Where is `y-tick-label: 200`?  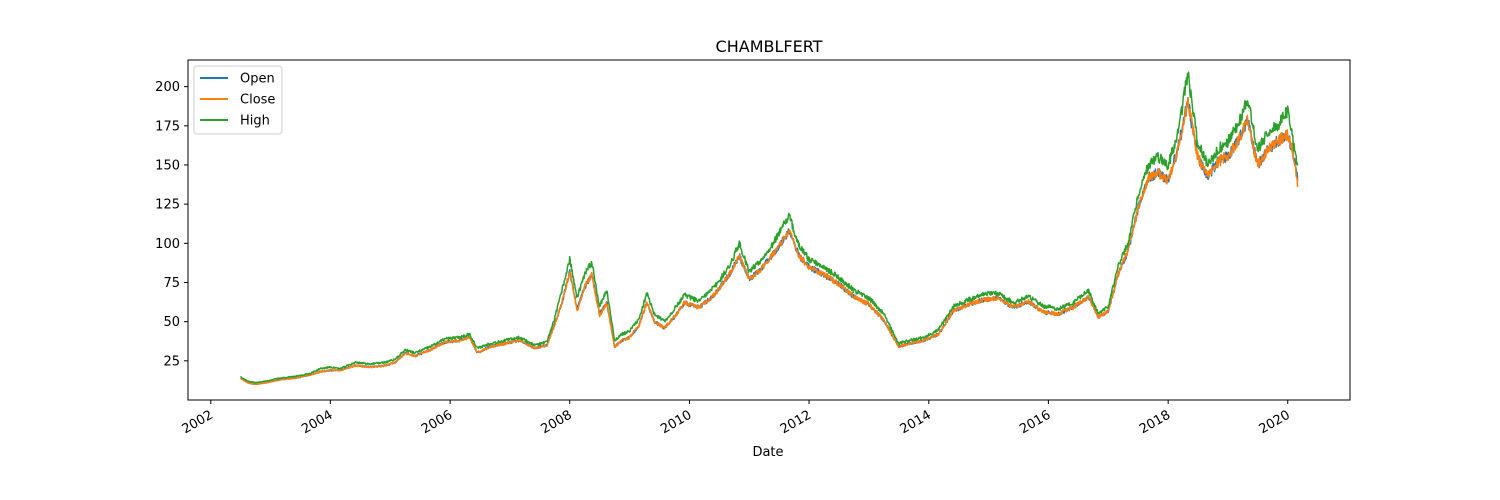
y-tick-label: 200 is located at coordinates (167, 87).